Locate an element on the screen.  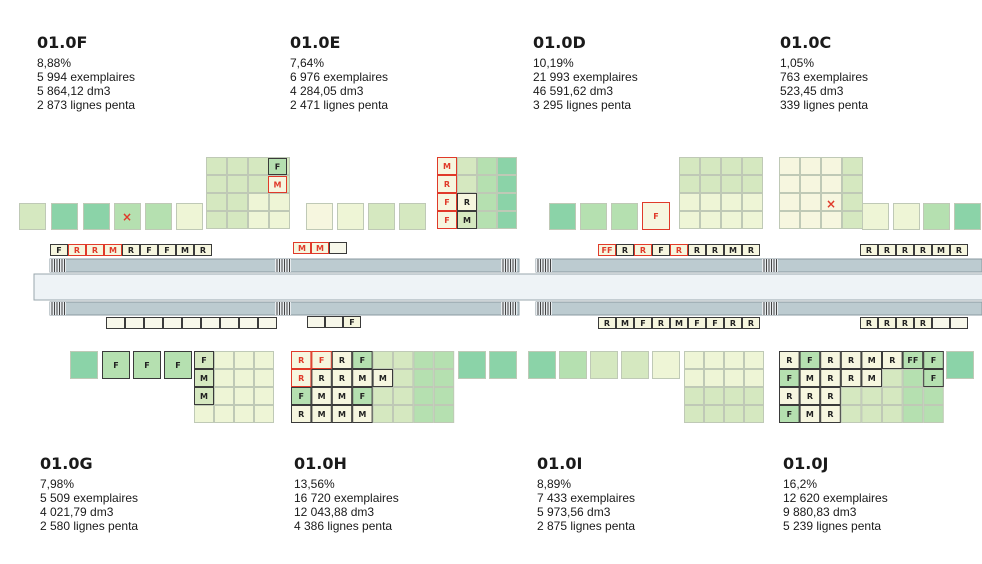
block-d-mark: F is located at coordinates (656, 216).